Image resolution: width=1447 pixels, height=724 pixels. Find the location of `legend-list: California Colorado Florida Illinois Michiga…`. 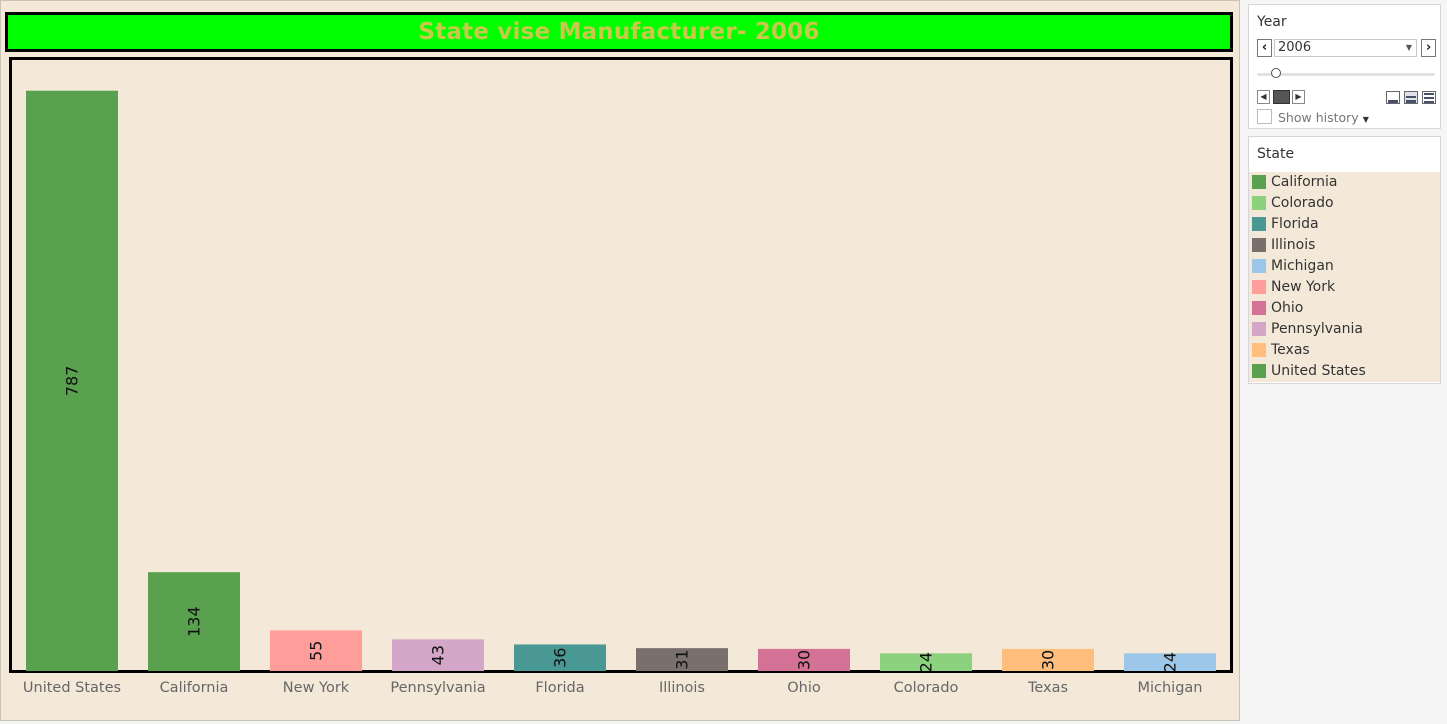

legend-list: California Colorado Florida Illinois Michiga… is located at coordinates (1344, 277).